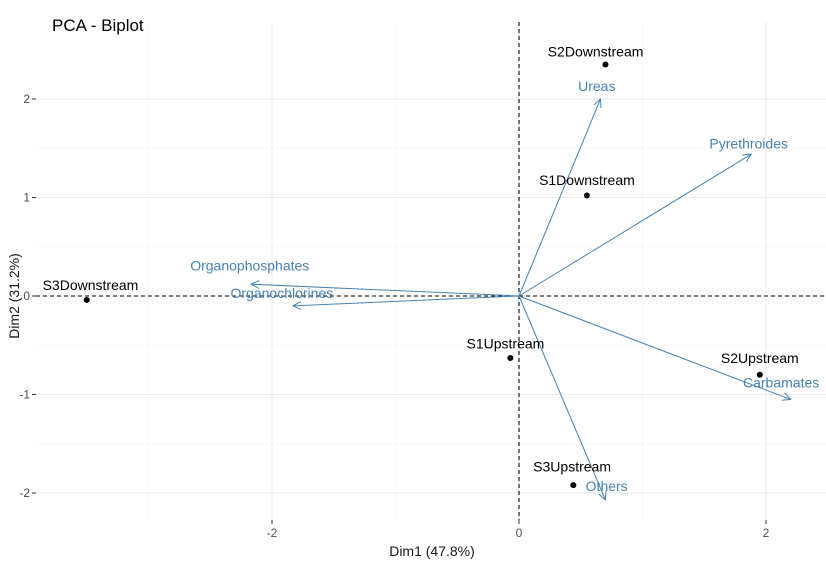 This screenshot has width=826, height=562. What do you see at coordinates (432, 551) in the screenshot?
I see `x-axis-title: Dim1 (47.8%)` at bounding box center [432, 551].